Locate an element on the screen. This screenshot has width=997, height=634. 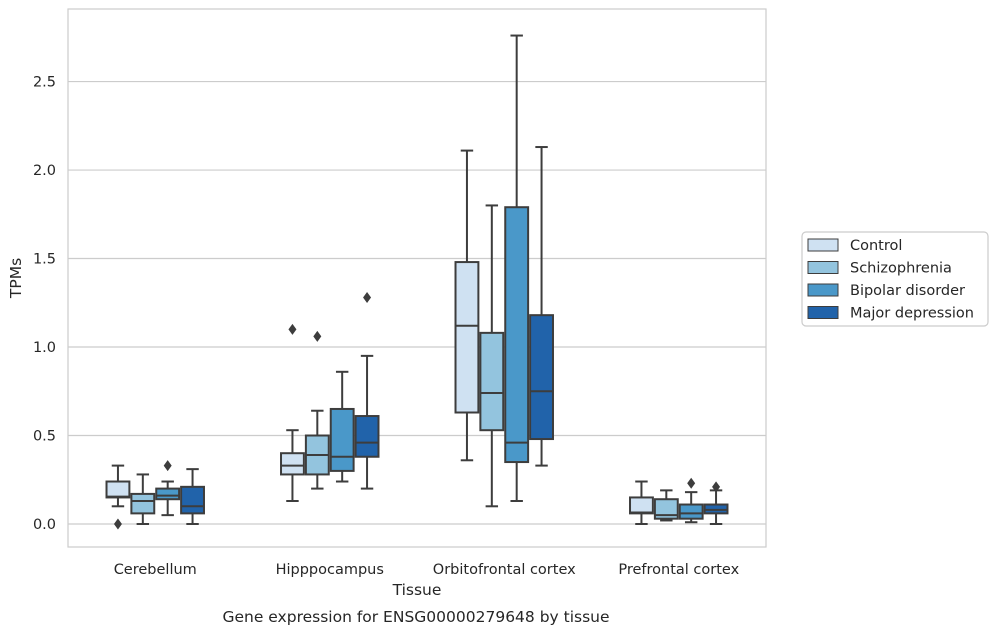
y-tick-label: 2.5 is located at coordinates (44, 83).